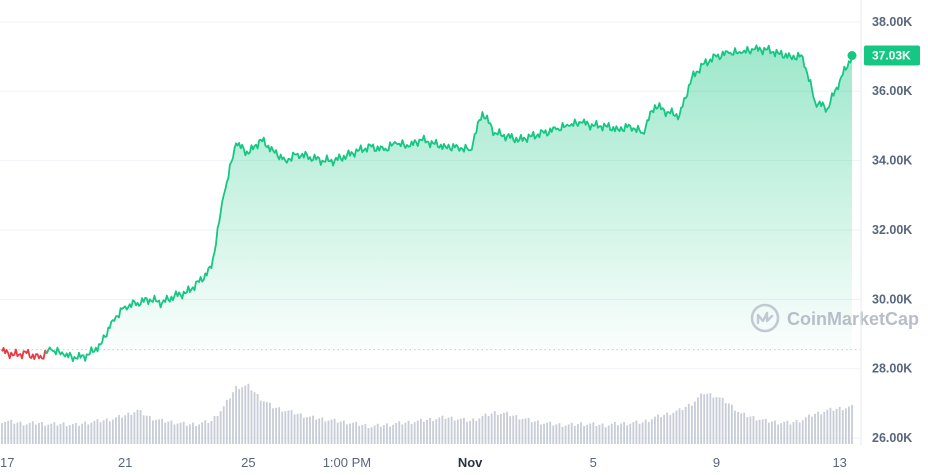  What do you see at coordinates (852, 56) in the screenshot?
I see `current-price-dot` at bounding box center [852, 56].